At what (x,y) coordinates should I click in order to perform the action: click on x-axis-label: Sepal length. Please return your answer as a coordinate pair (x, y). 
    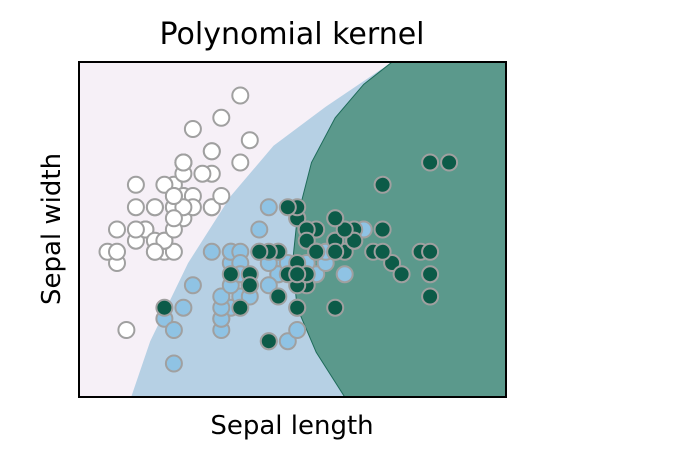
    Looking at the image, I should click on (291, 426).